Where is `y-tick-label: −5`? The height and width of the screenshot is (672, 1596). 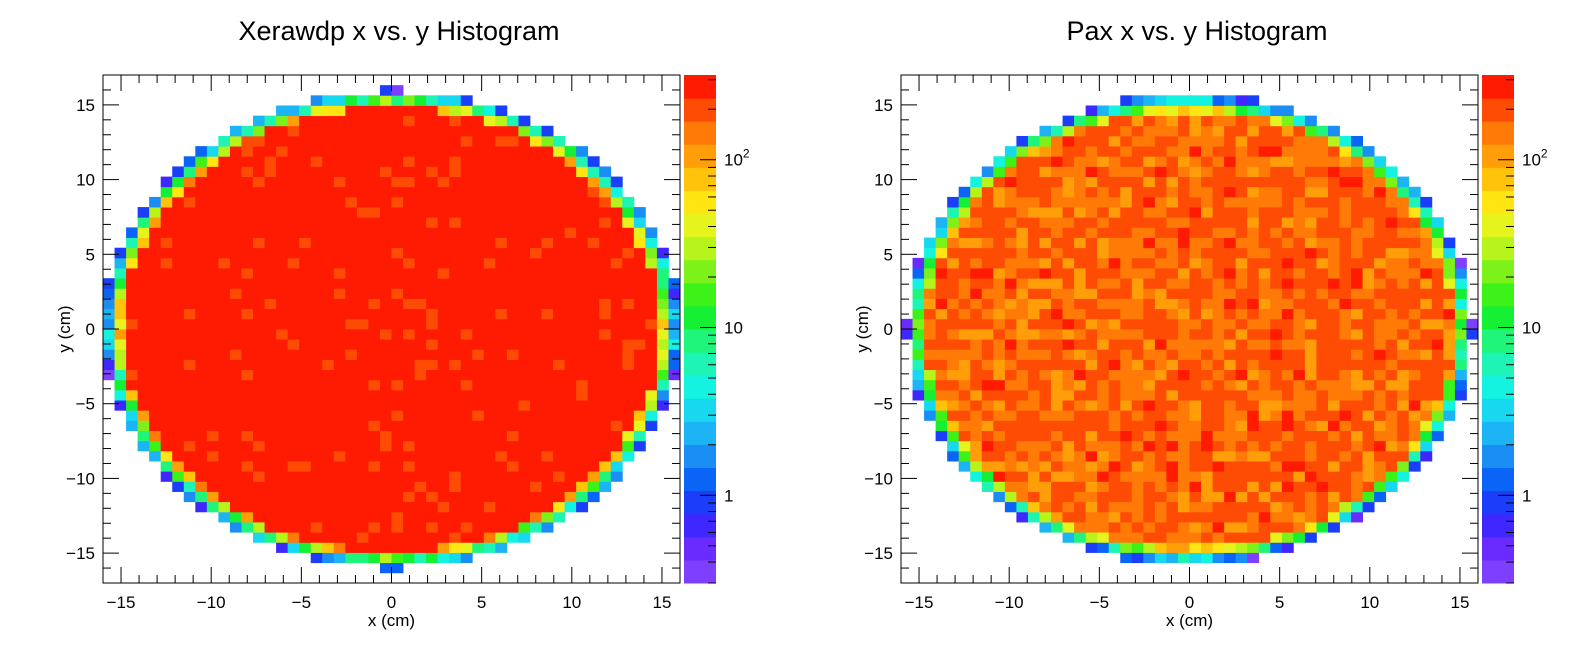
y-tick-label: −5 is located at coordinates (883, 404).